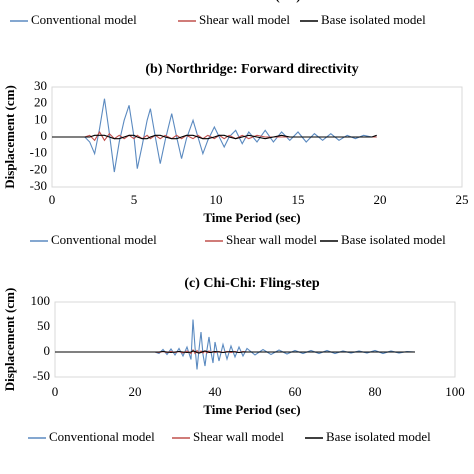  What do you see at coordinates (40, 85) in the screenshot?
I see `y-tick-label: 30` at bounding box center [40, 85].